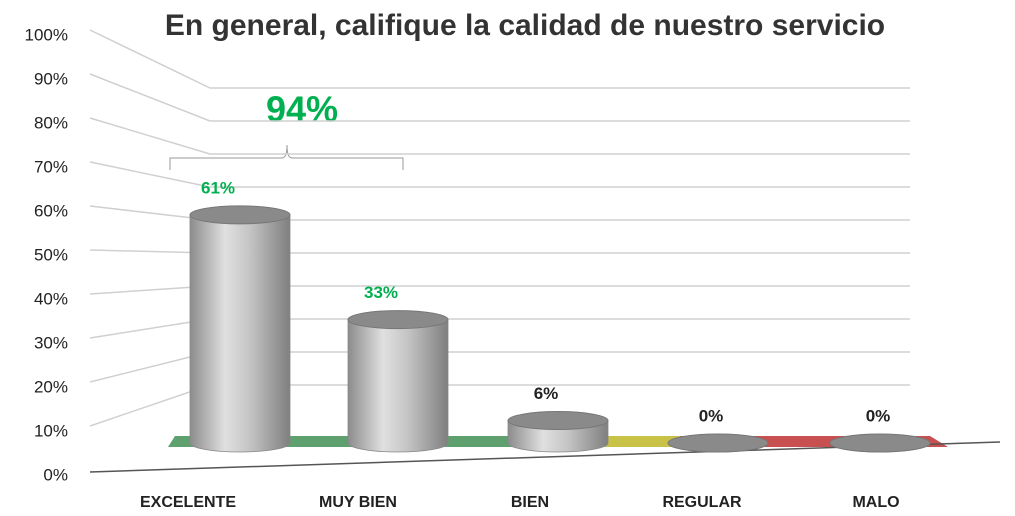 This screenshot has height=516, width=1015. Describe the element at coordinates (875, 502) in the screenshot. I see `x-tick-label: MALO` at that location.